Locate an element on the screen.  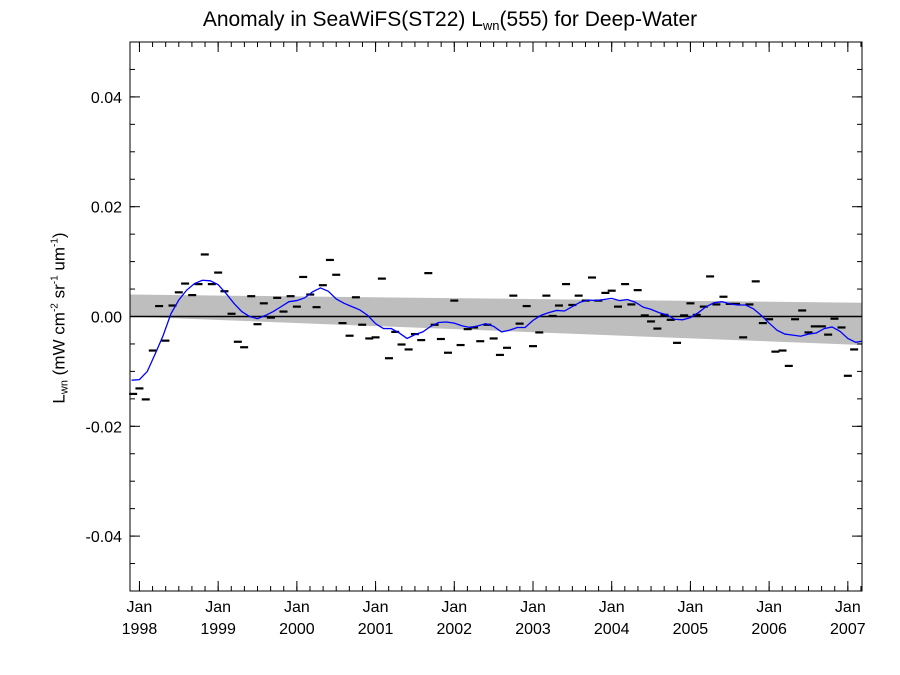
x-tick-year: 2007 is located at coordinates (848, 629).